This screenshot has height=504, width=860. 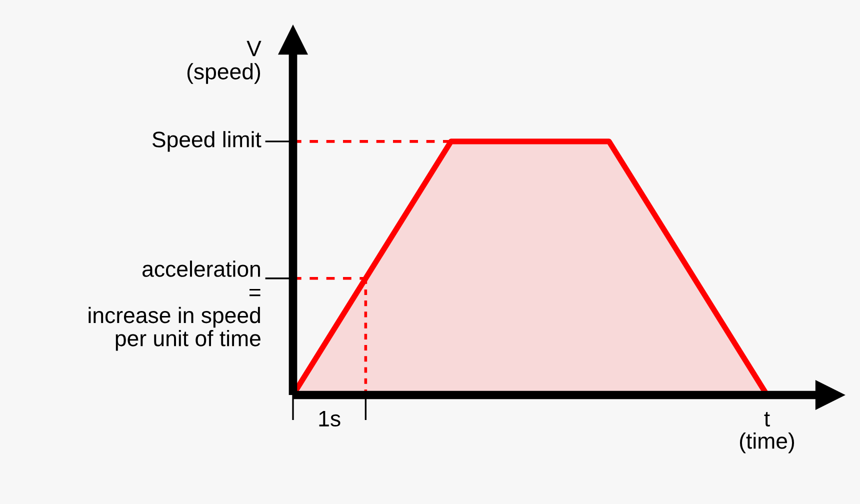 What do you see at coordinates (224, 62) in the screenshot?
I see `y-axis-title: V (speed)` at bounding box center [224, 62].